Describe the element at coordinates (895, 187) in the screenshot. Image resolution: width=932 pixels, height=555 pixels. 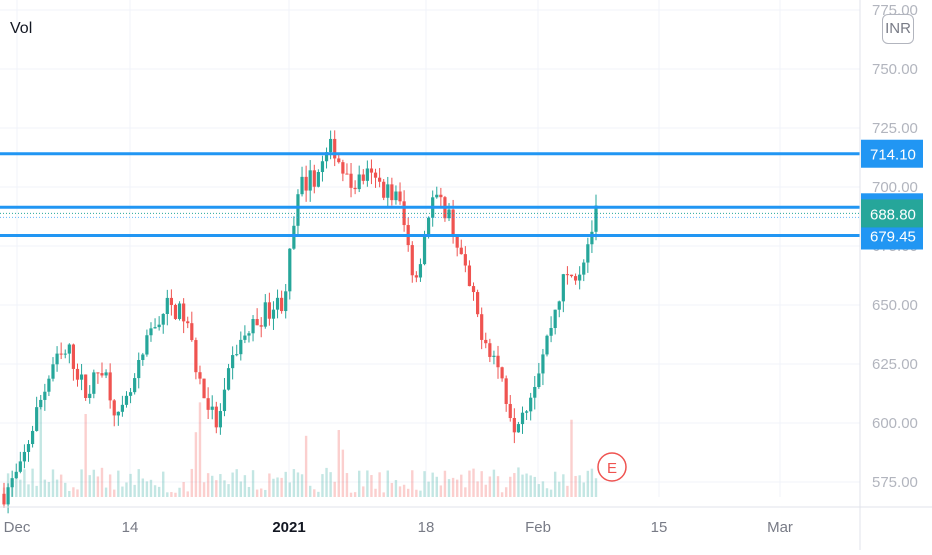
I see `y-tick-label: 700.00` at that location.